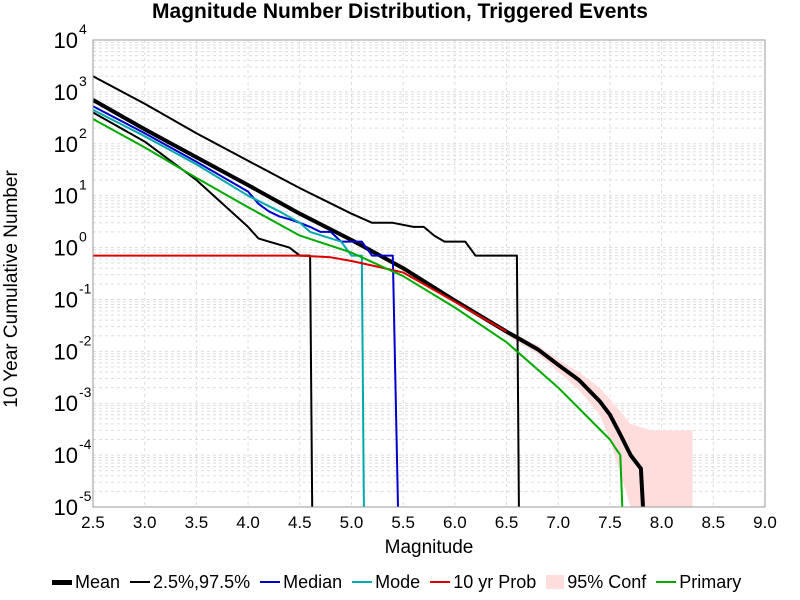 The width and height of the screenshot is (800, 600). Describe the element at coordinates (83, 81) in the screenshot. I see `svg-text: 3` at that location.